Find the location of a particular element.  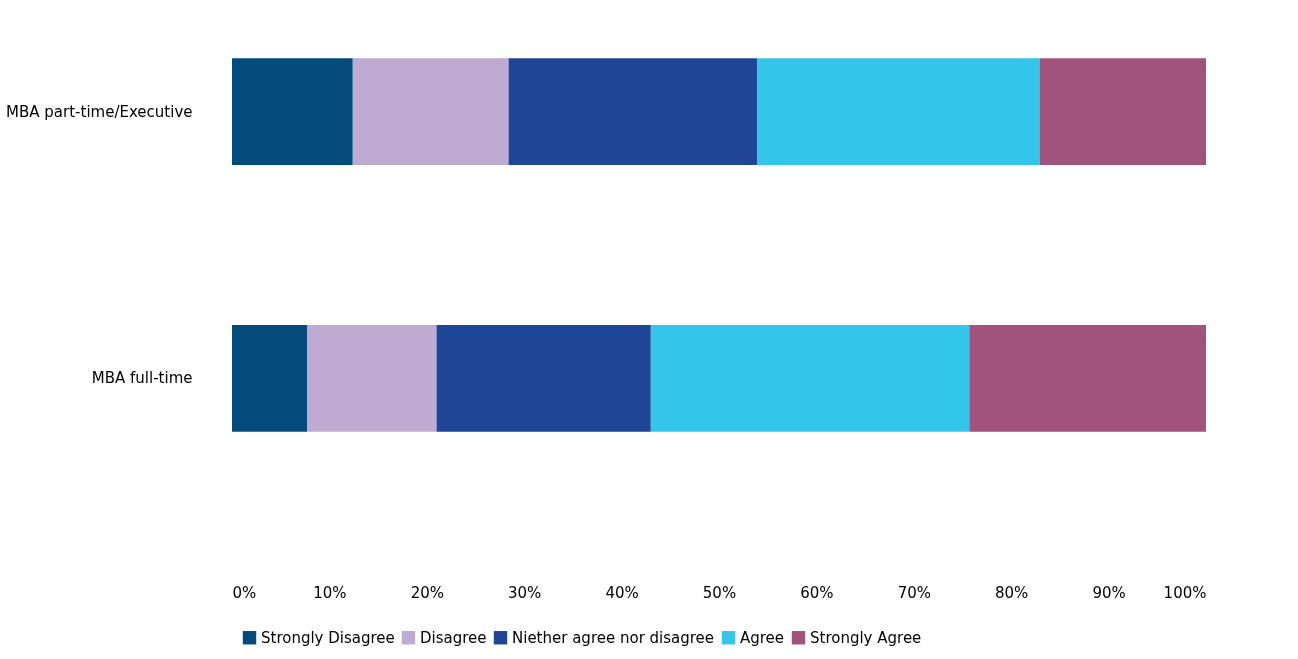

x-tick-label: 20% is located at coordinates (427, 592).